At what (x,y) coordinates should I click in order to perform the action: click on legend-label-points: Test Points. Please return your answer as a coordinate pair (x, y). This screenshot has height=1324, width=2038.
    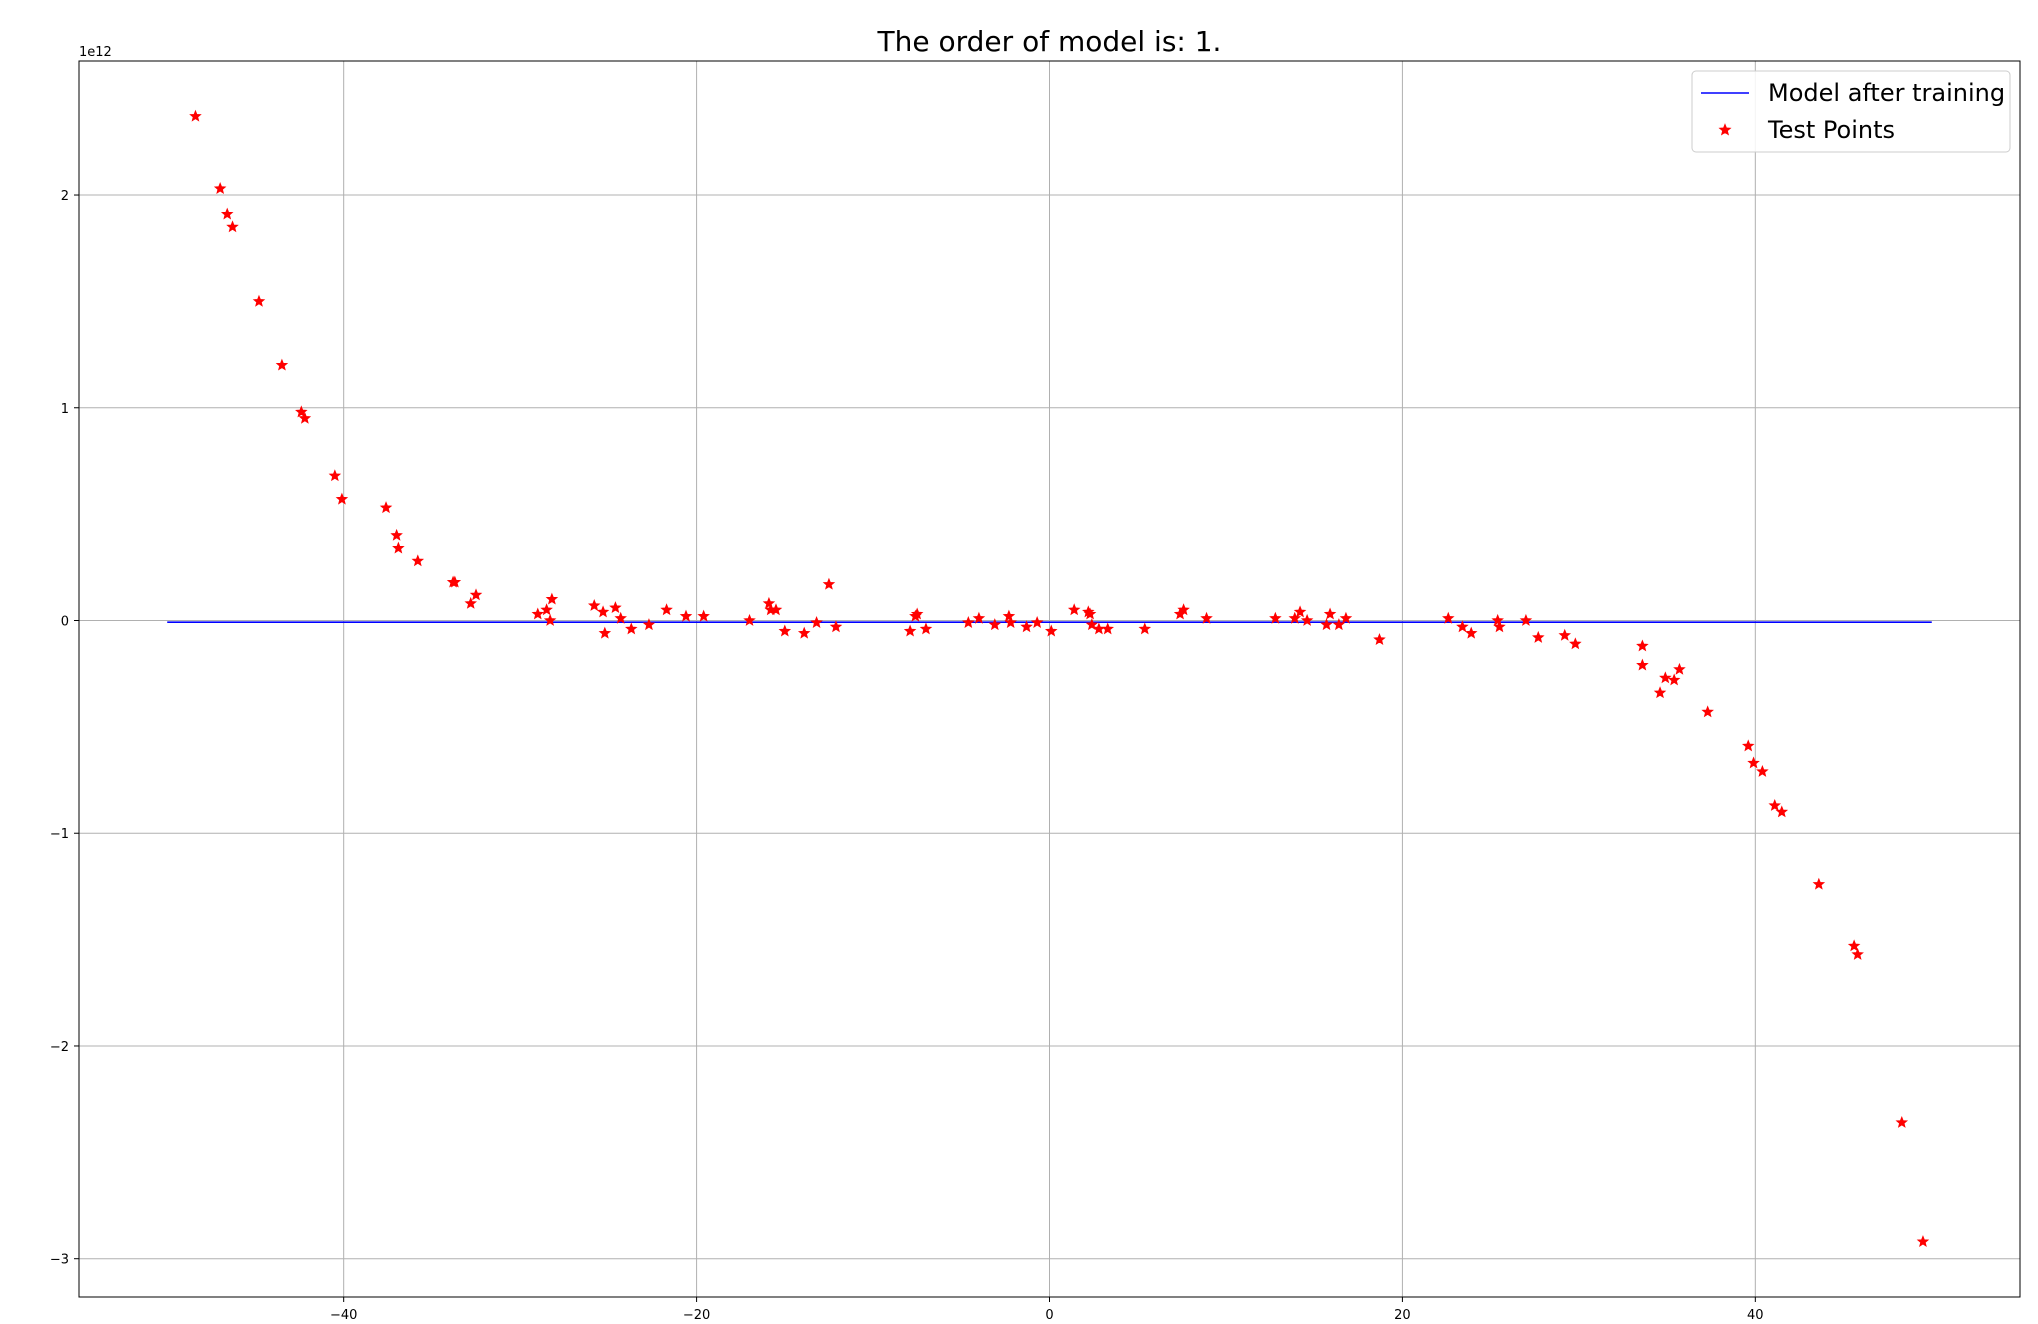
    Looking at the image, I should click on (1831, 130).